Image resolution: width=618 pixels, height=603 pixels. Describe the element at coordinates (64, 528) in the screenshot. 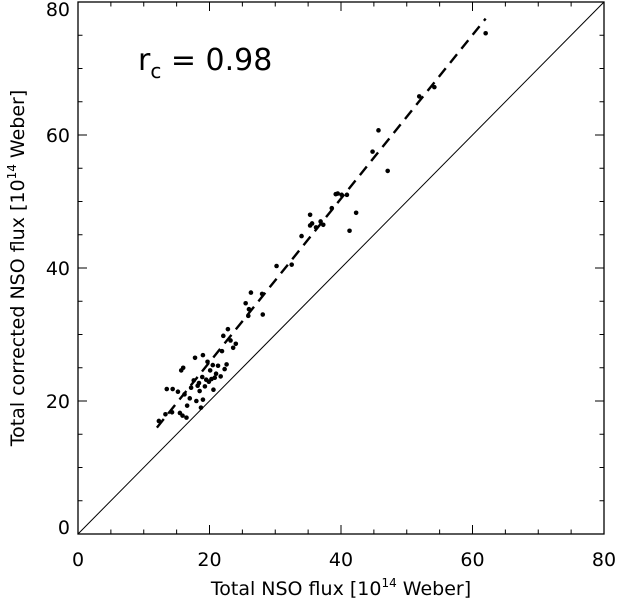

I see `y-tick-label: 0` at that location.